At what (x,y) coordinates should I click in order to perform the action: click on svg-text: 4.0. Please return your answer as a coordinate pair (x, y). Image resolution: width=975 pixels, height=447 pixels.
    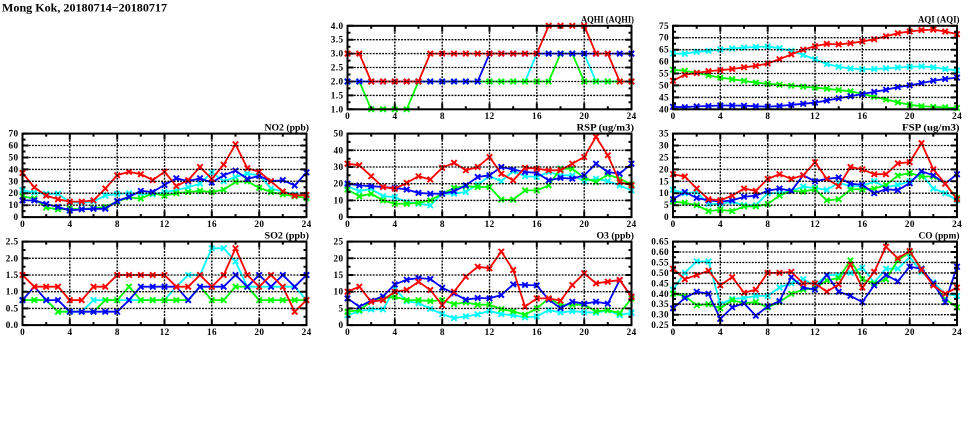
    Looking at the image, I should click on (337, 26).